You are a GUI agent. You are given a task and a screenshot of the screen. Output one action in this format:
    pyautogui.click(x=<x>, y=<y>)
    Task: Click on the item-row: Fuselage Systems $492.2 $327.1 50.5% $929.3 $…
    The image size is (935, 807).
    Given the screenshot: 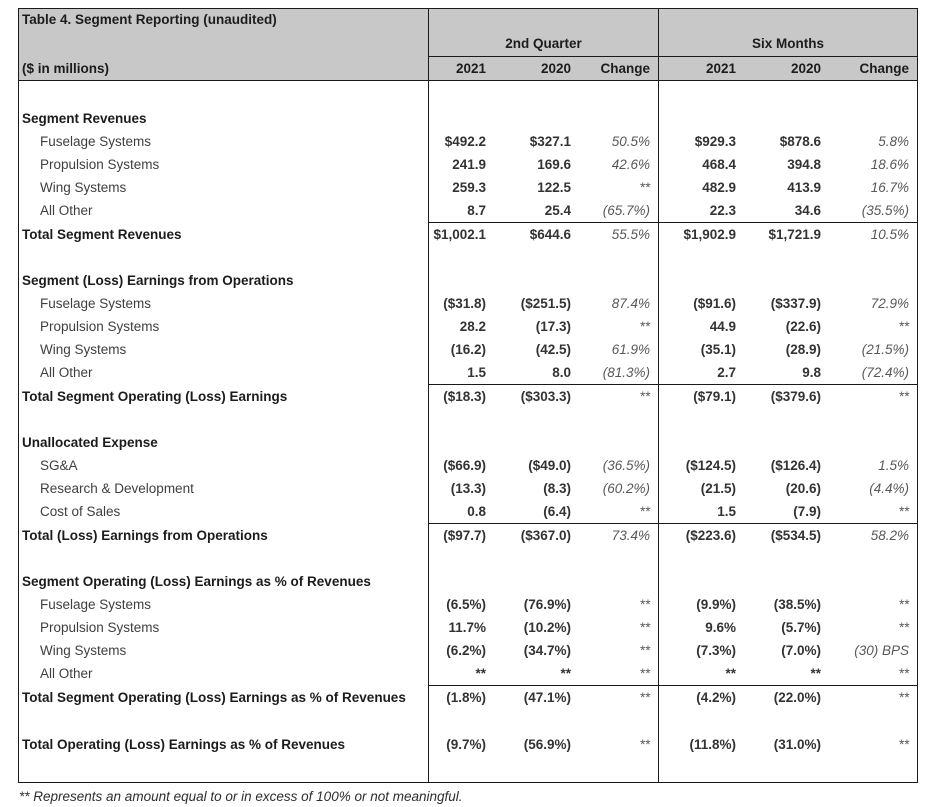 What is the action you would take?
    pyautogui.click(x=468, y=141)
    